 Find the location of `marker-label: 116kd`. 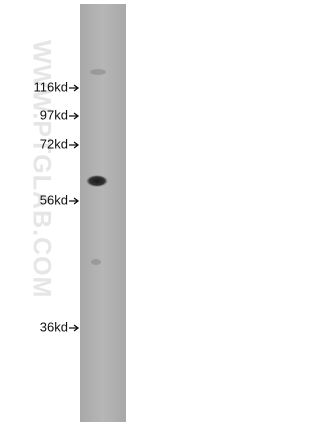

marker-label: 116kd is located at coordinates (51, 86).